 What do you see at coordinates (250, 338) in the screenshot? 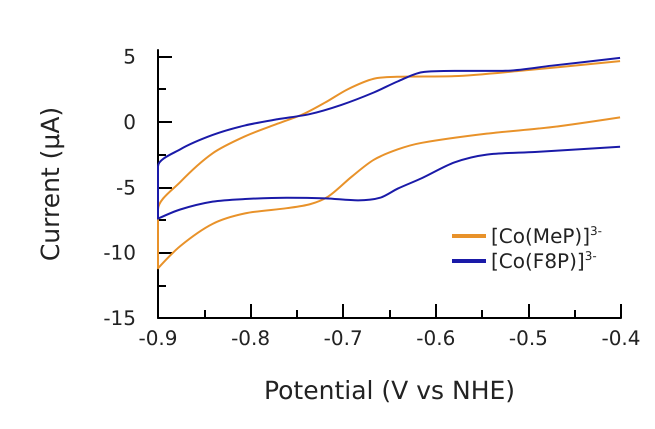
I see `x-tick-label: -0.8` at bounding box center [250, 338].